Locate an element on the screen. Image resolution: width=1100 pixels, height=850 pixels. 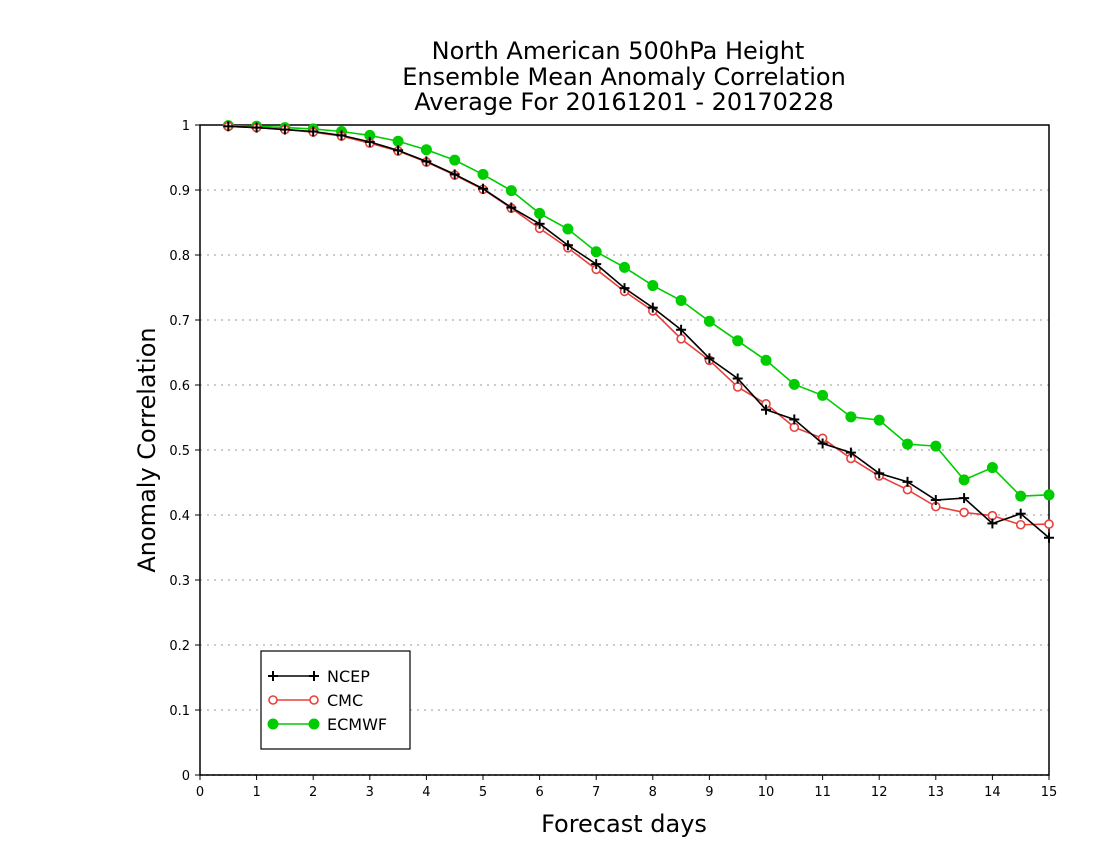
legend-label: ECMWF is located at coordinates (357, 724).